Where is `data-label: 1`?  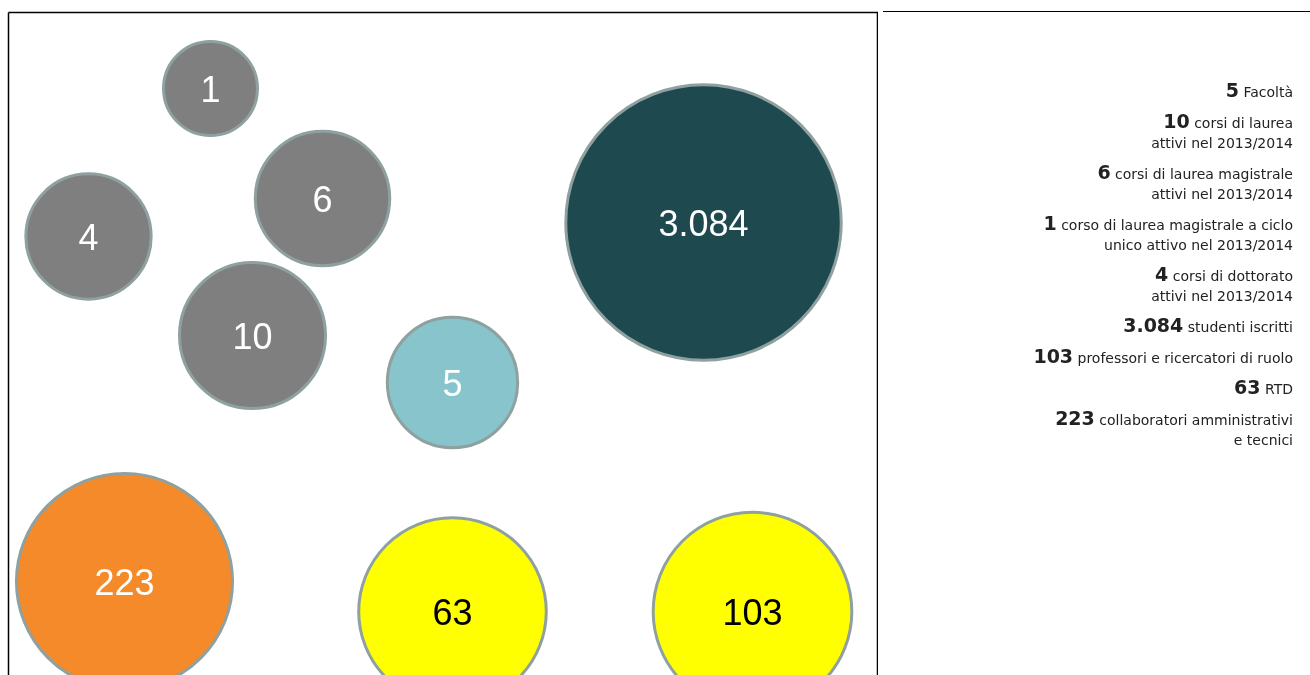 data-label: 1 is located at coordinates (1050, 223).